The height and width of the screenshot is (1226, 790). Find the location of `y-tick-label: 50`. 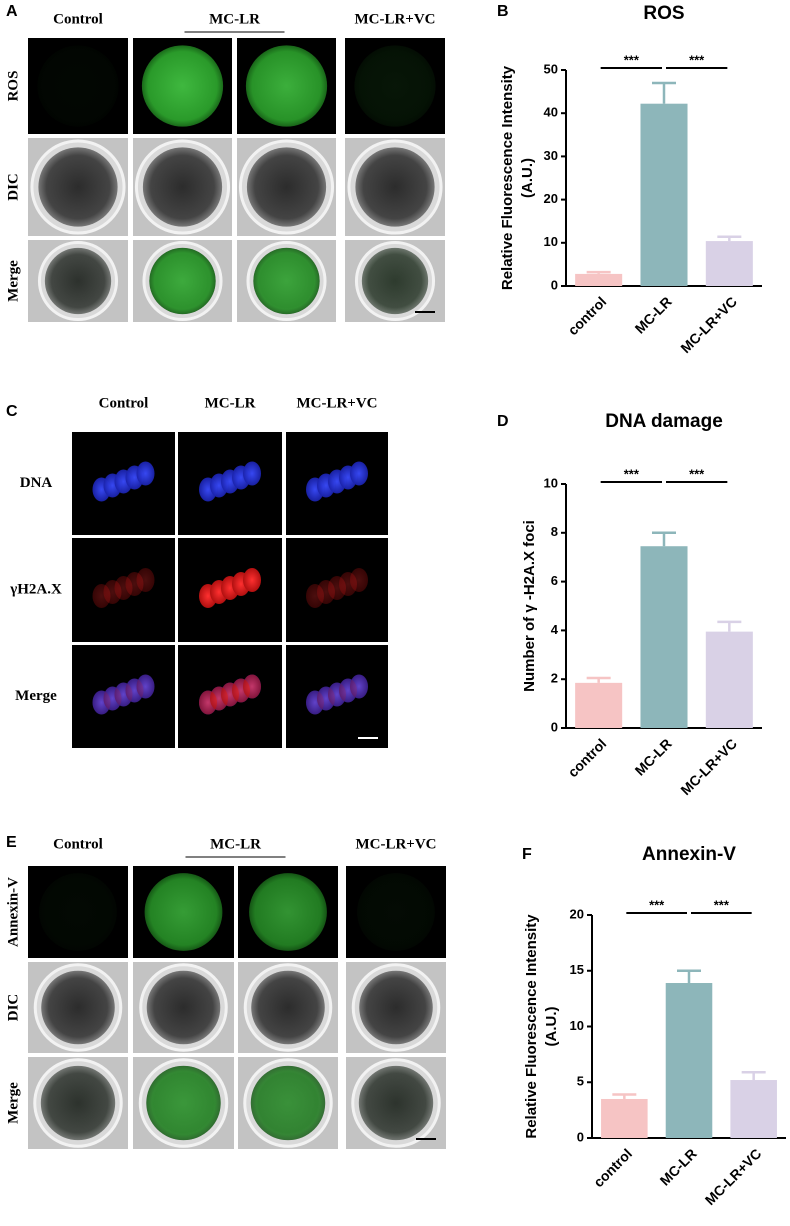

y-tick-label: 50 is located at coordinates (551, 68).